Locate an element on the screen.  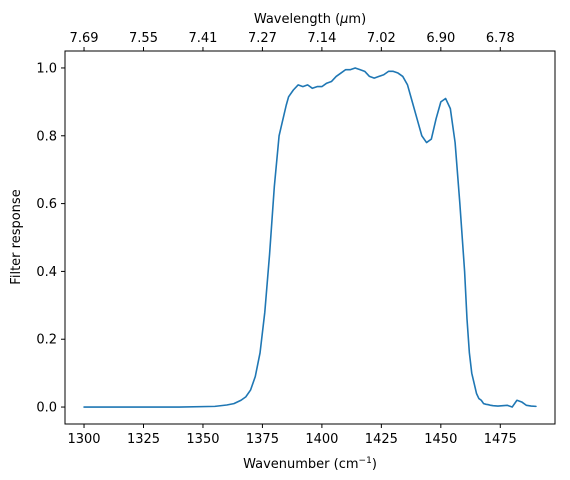
x-tick-label: 1400 is located at coordinates (321, 439).